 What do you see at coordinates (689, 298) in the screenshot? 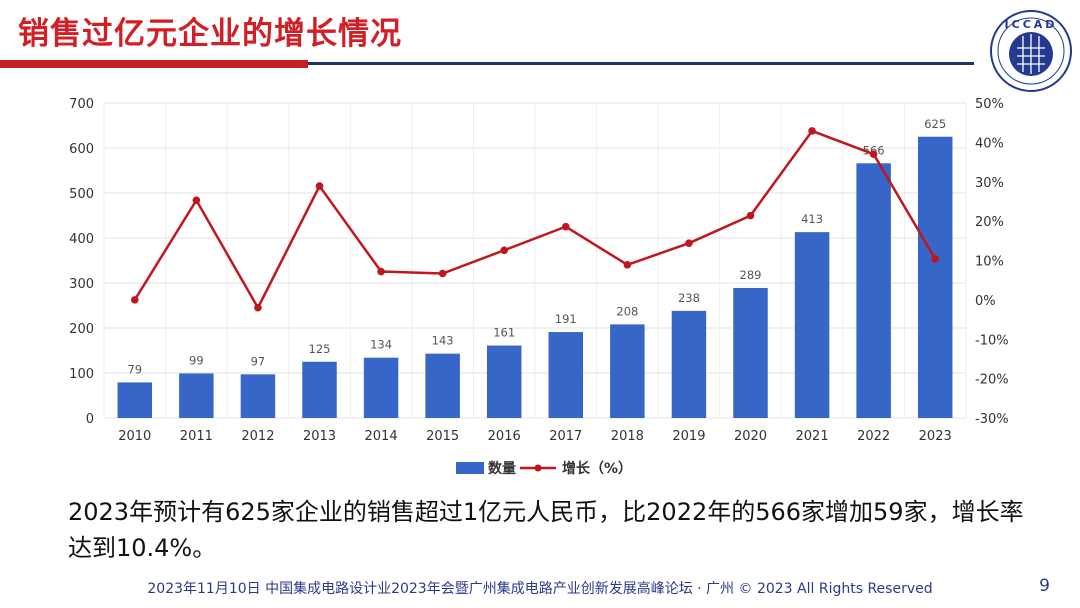
I see `bar-data-label: 238` at bounding box center [689, 298].